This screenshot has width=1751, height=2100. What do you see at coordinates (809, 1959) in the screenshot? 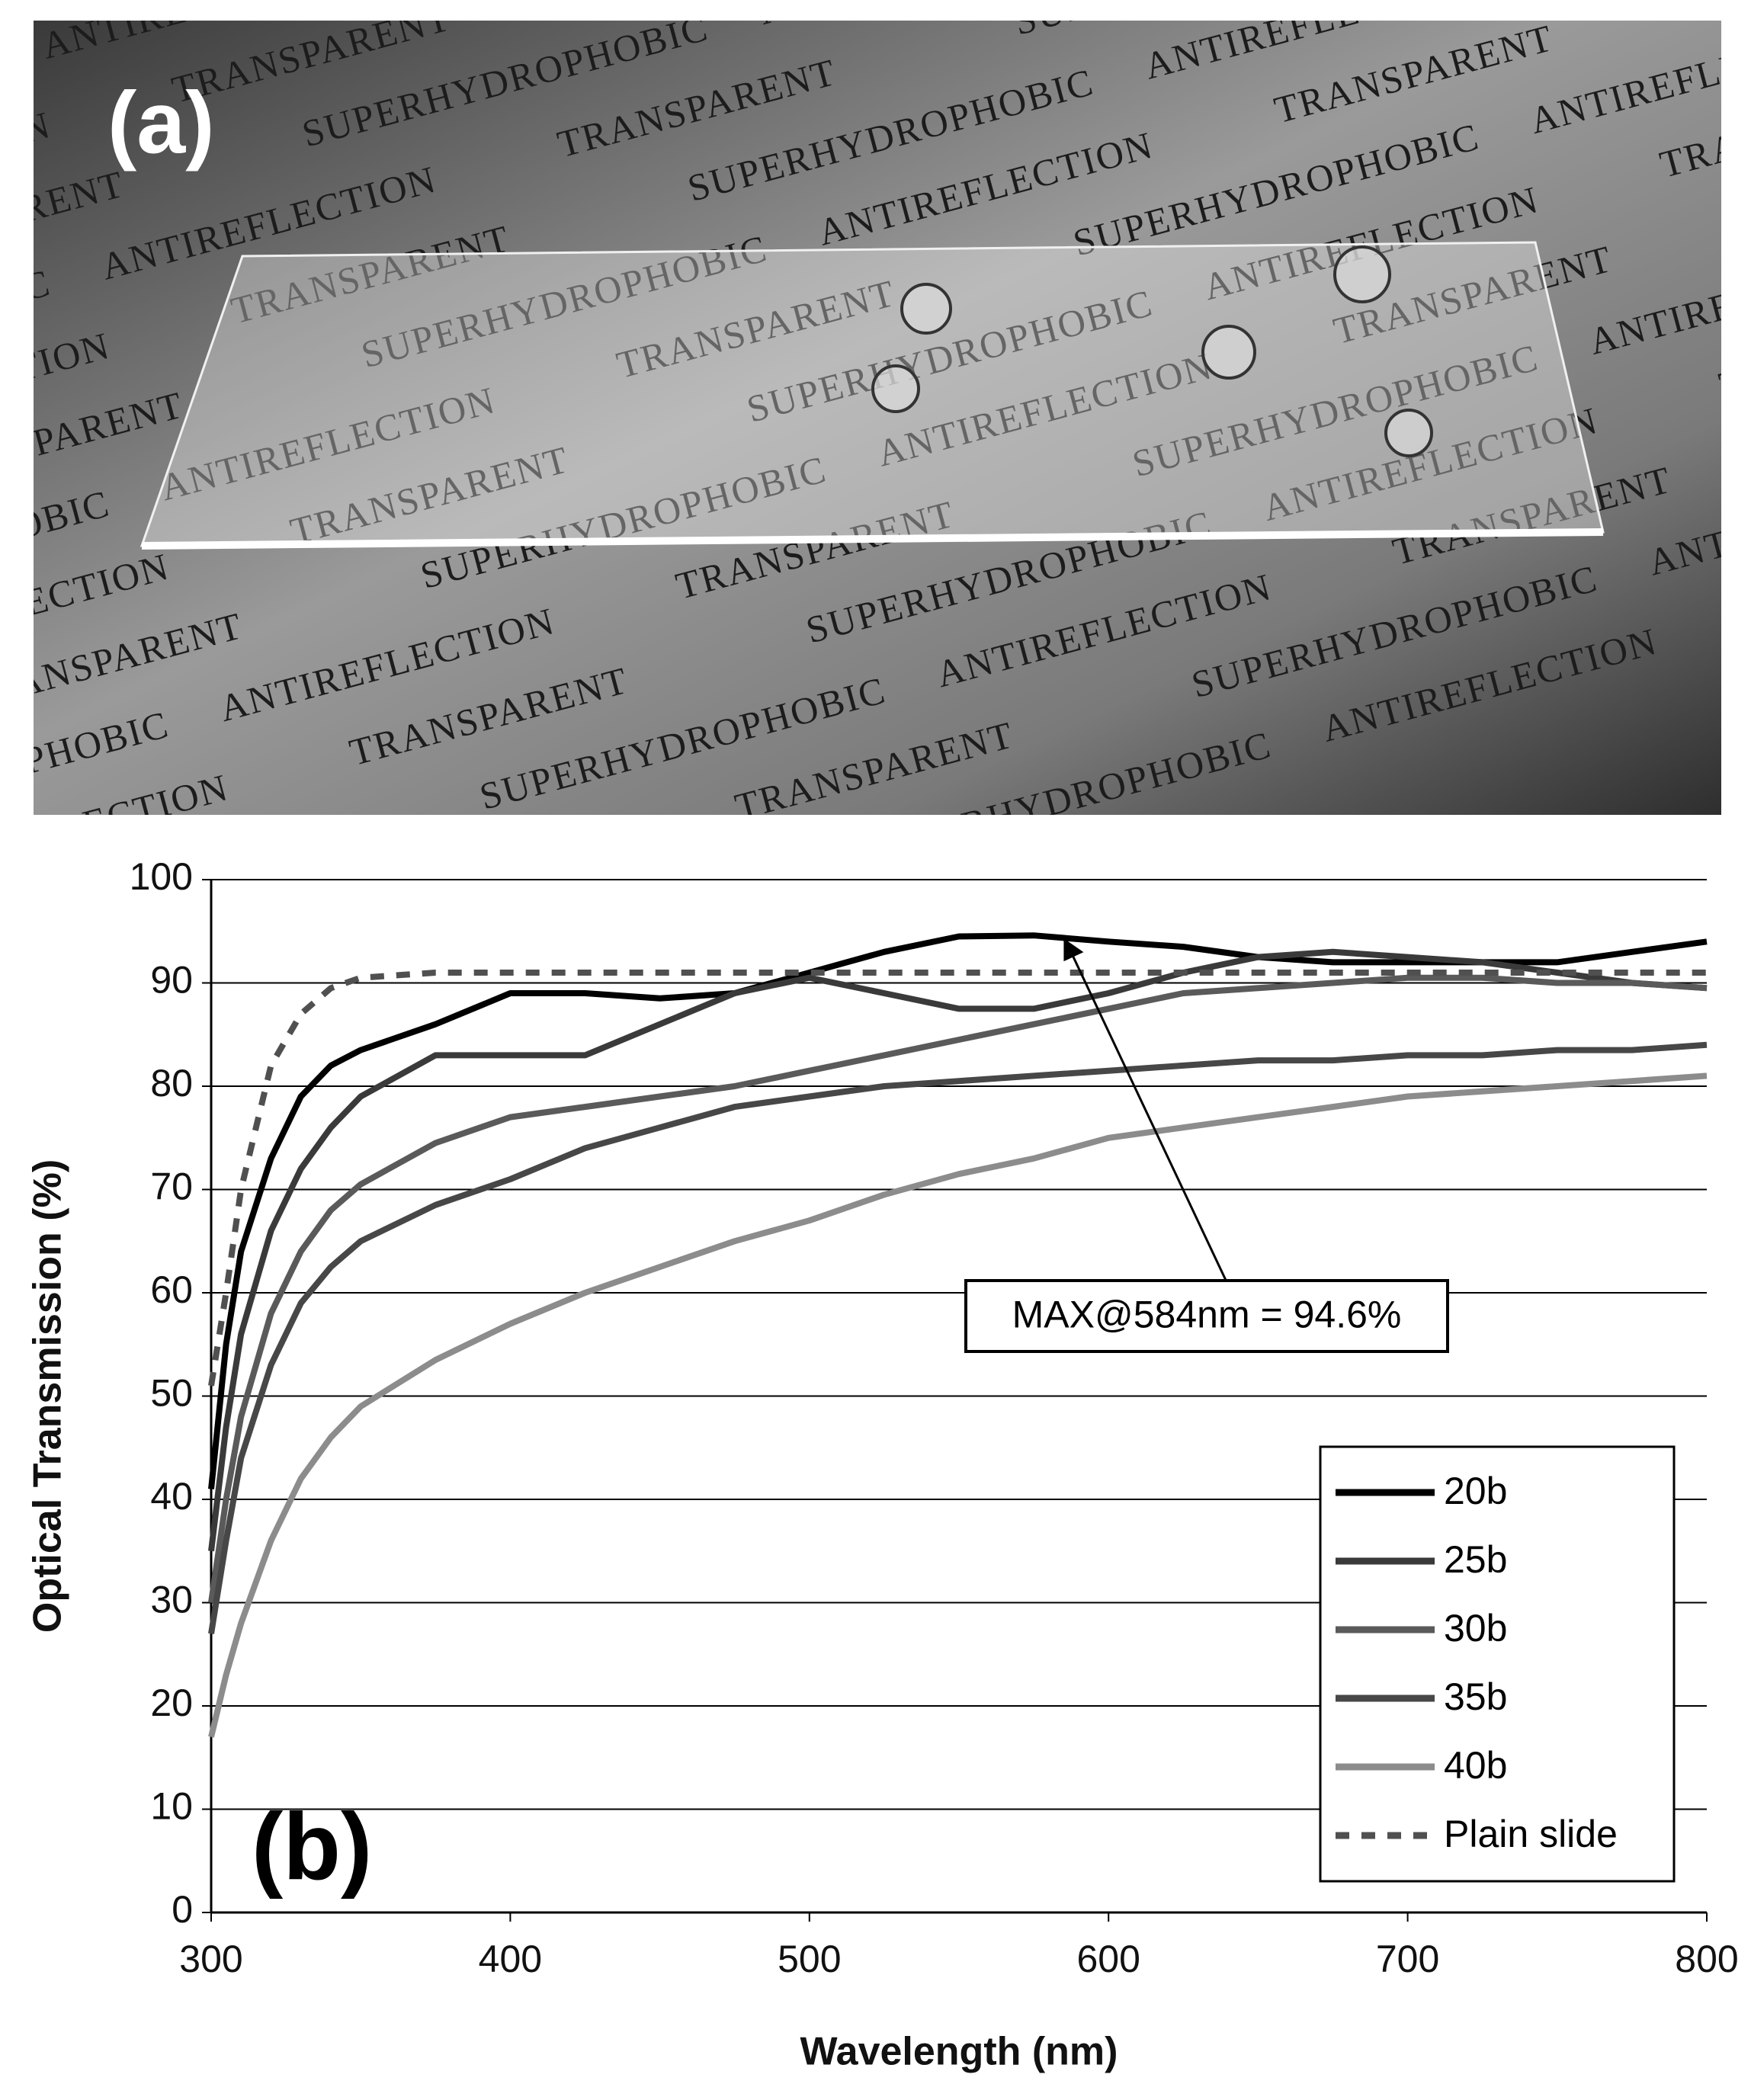
I see `x-tick-label: 500` at bounding box center [809, 1959].